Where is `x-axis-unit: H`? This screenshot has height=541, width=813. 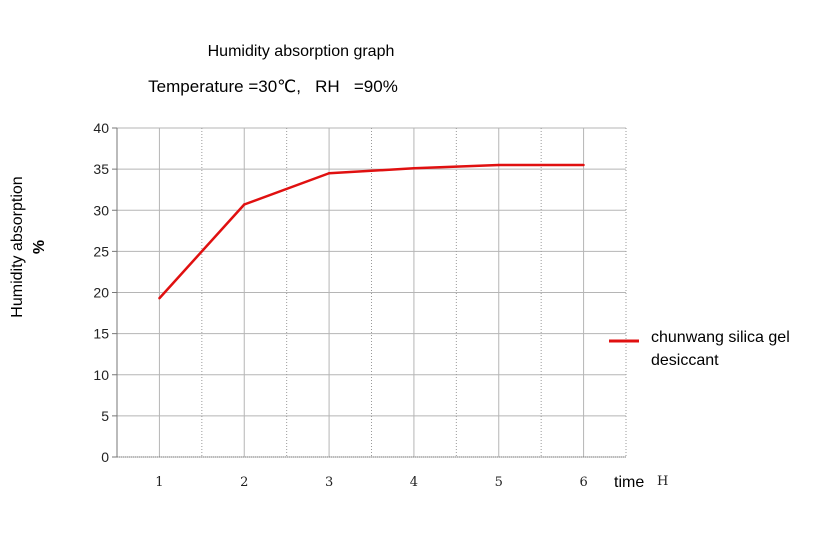
x-axis-unit: H is located at coordinates (662, 481).